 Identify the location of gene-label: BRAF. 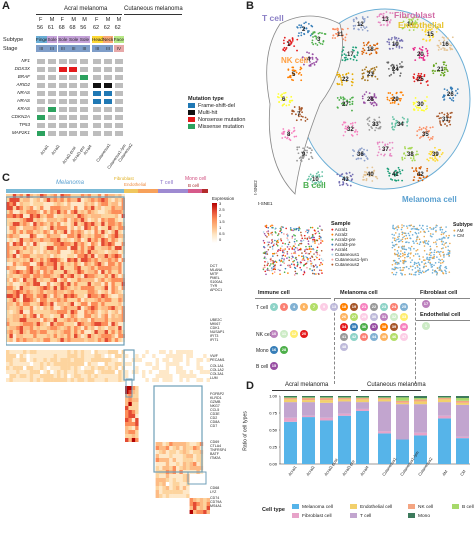
(23, 76).